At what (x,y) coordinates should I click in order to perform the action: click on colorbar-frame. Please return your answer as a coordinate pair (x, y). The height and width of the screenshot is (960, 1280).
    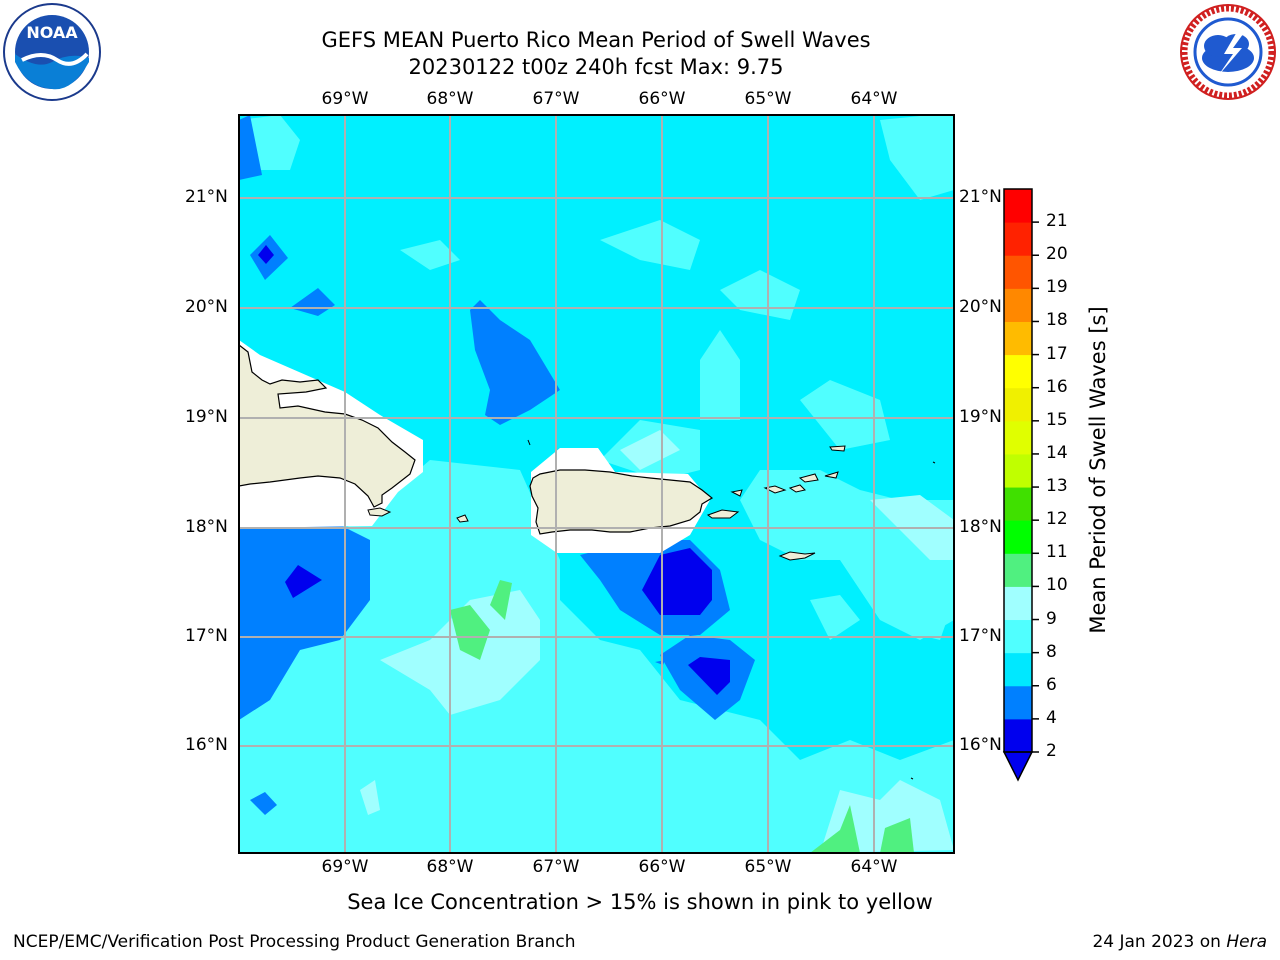
    Looking at the image, I should click on (1018, 470).